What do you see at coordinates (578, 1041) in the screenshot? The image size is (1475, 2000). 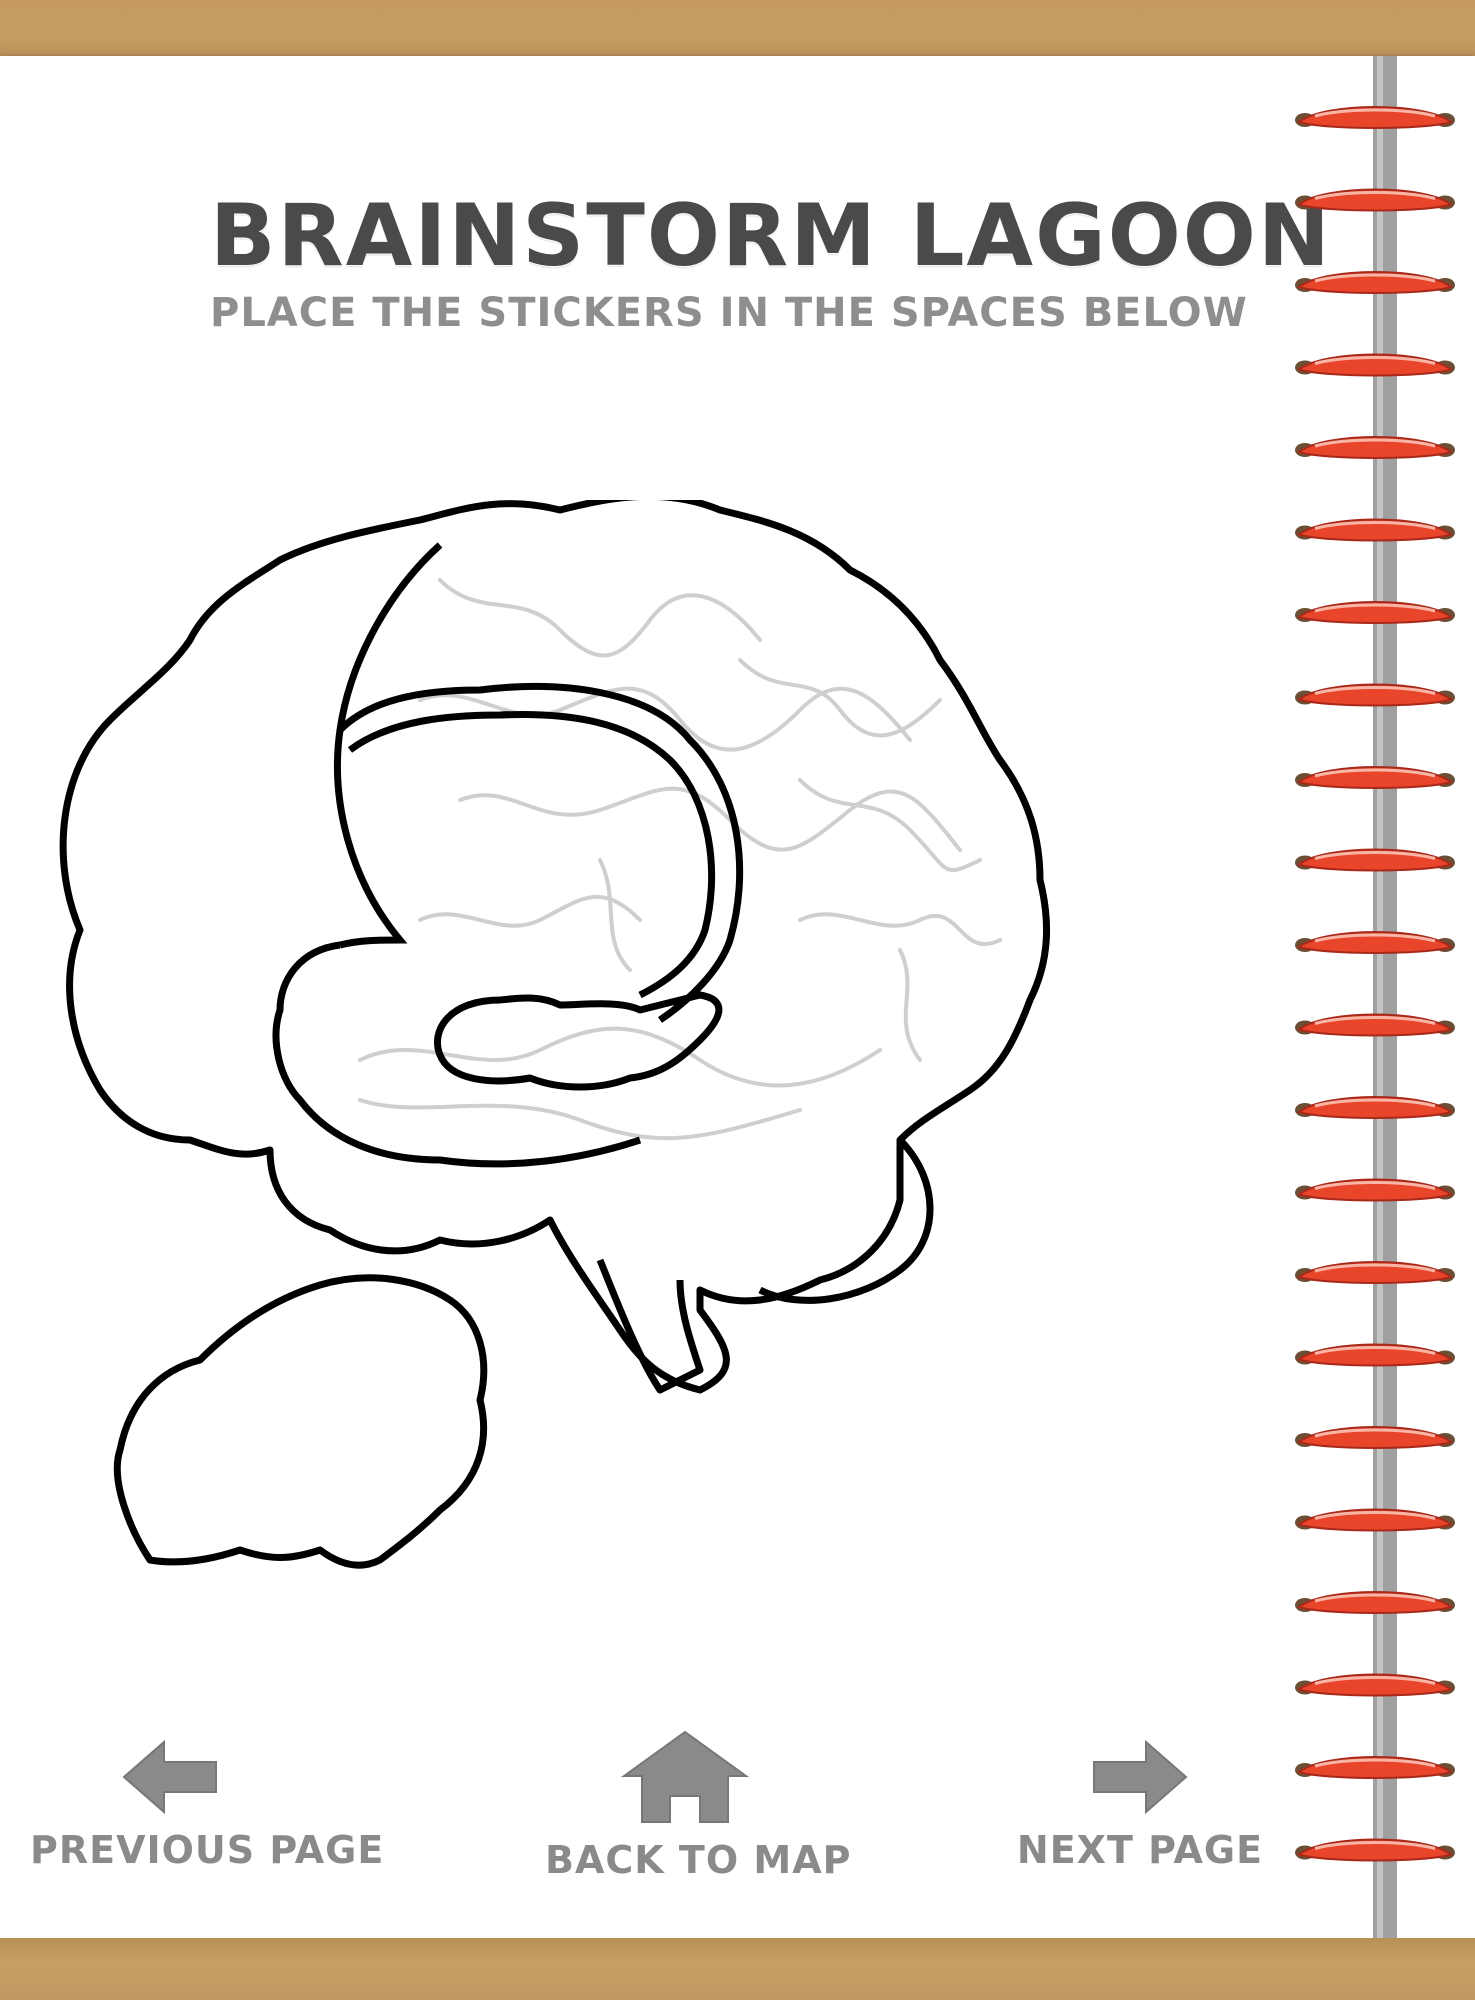 I see `hippocampus` at bounding box center [578, 1041].